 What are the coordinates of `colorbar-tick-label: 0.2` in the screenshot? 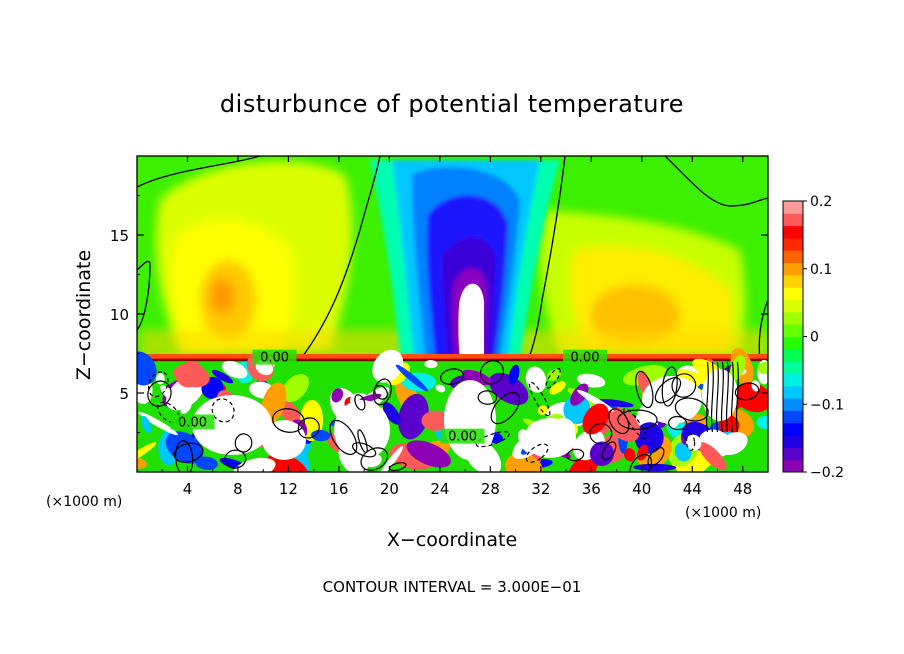 It's located at (821, 202).